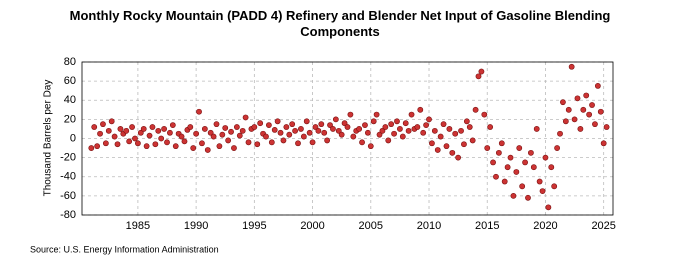 Image resolution: width=675 pixels, height=275 pixels. Describe the element at coordinates (68, 196) in the screenshot. I see `y-tick-label: -60` at that location.